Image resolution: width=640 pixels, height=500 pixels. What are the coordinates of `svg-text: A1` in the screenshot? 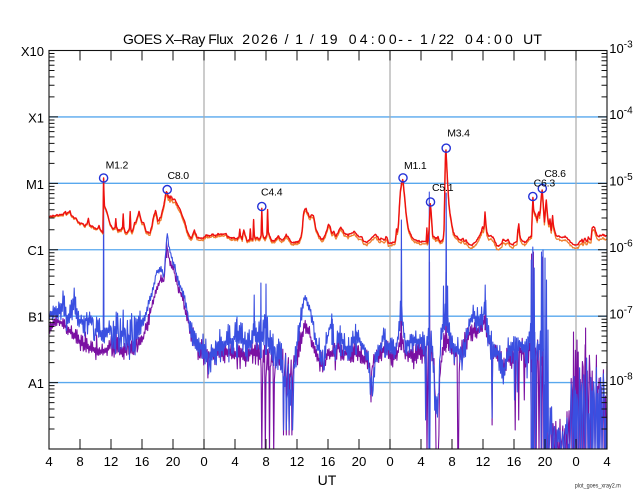 It's located at (36, 383).